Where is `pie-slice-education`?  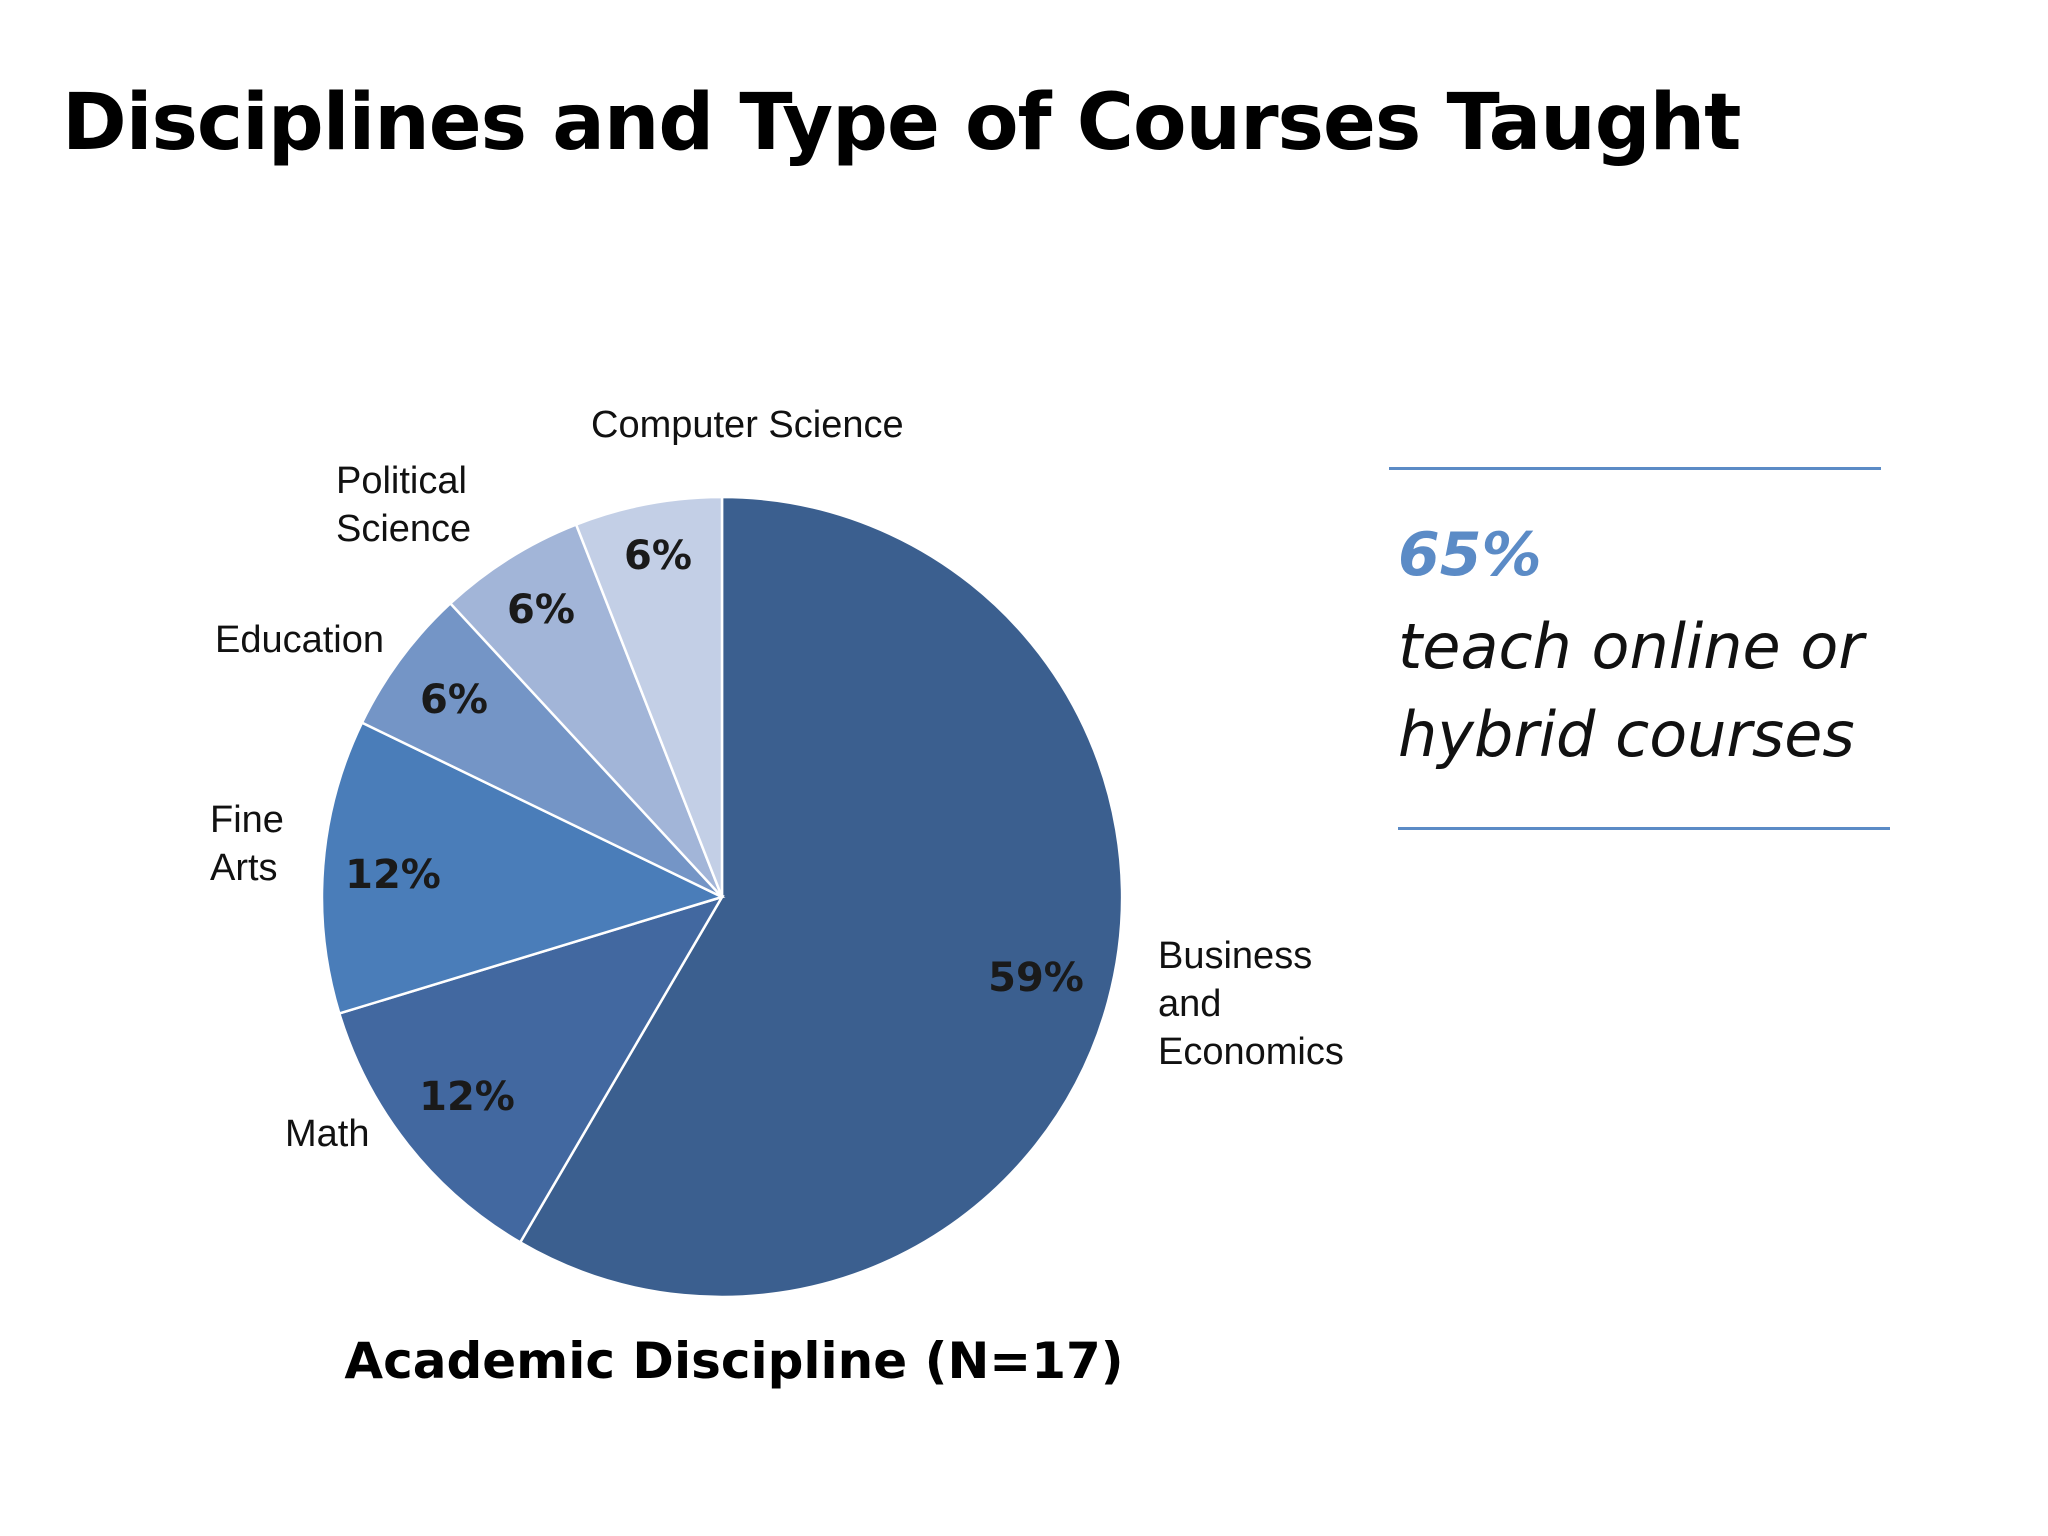
pie-slice-education is located at coordinates (541, 750).